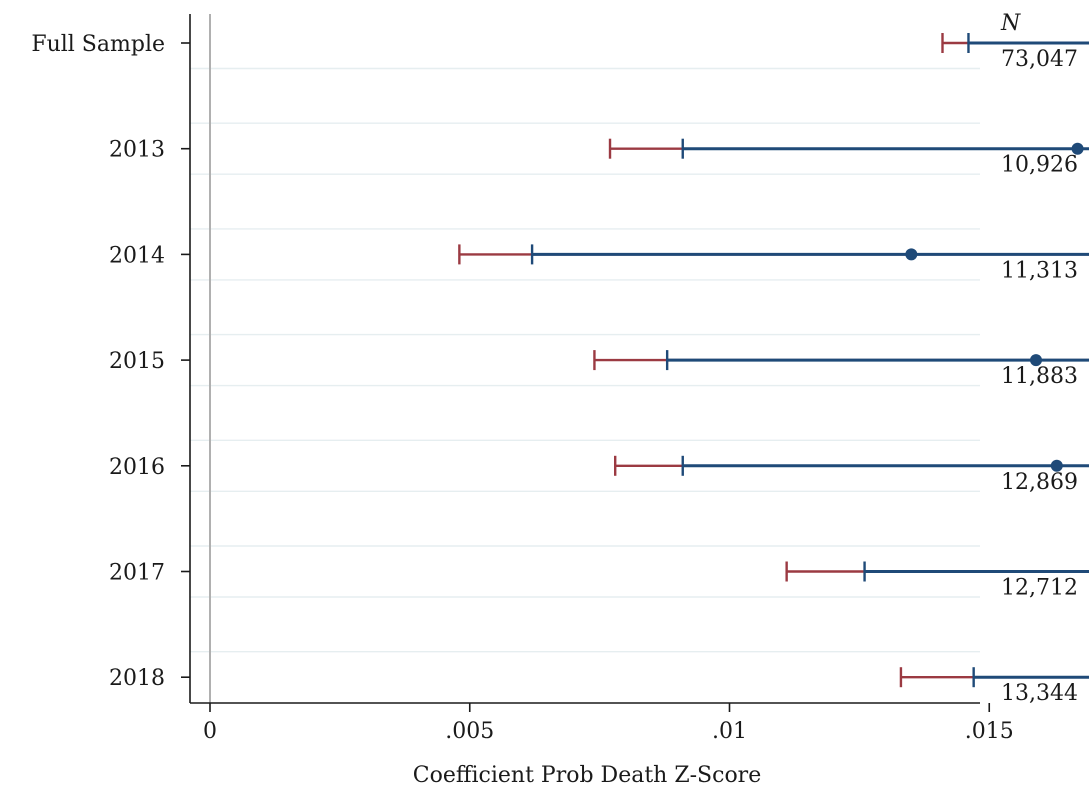 The width and height of the screenshot is (1089, 790). I want to click on y-tick-label: 2014, so click(137, 255).